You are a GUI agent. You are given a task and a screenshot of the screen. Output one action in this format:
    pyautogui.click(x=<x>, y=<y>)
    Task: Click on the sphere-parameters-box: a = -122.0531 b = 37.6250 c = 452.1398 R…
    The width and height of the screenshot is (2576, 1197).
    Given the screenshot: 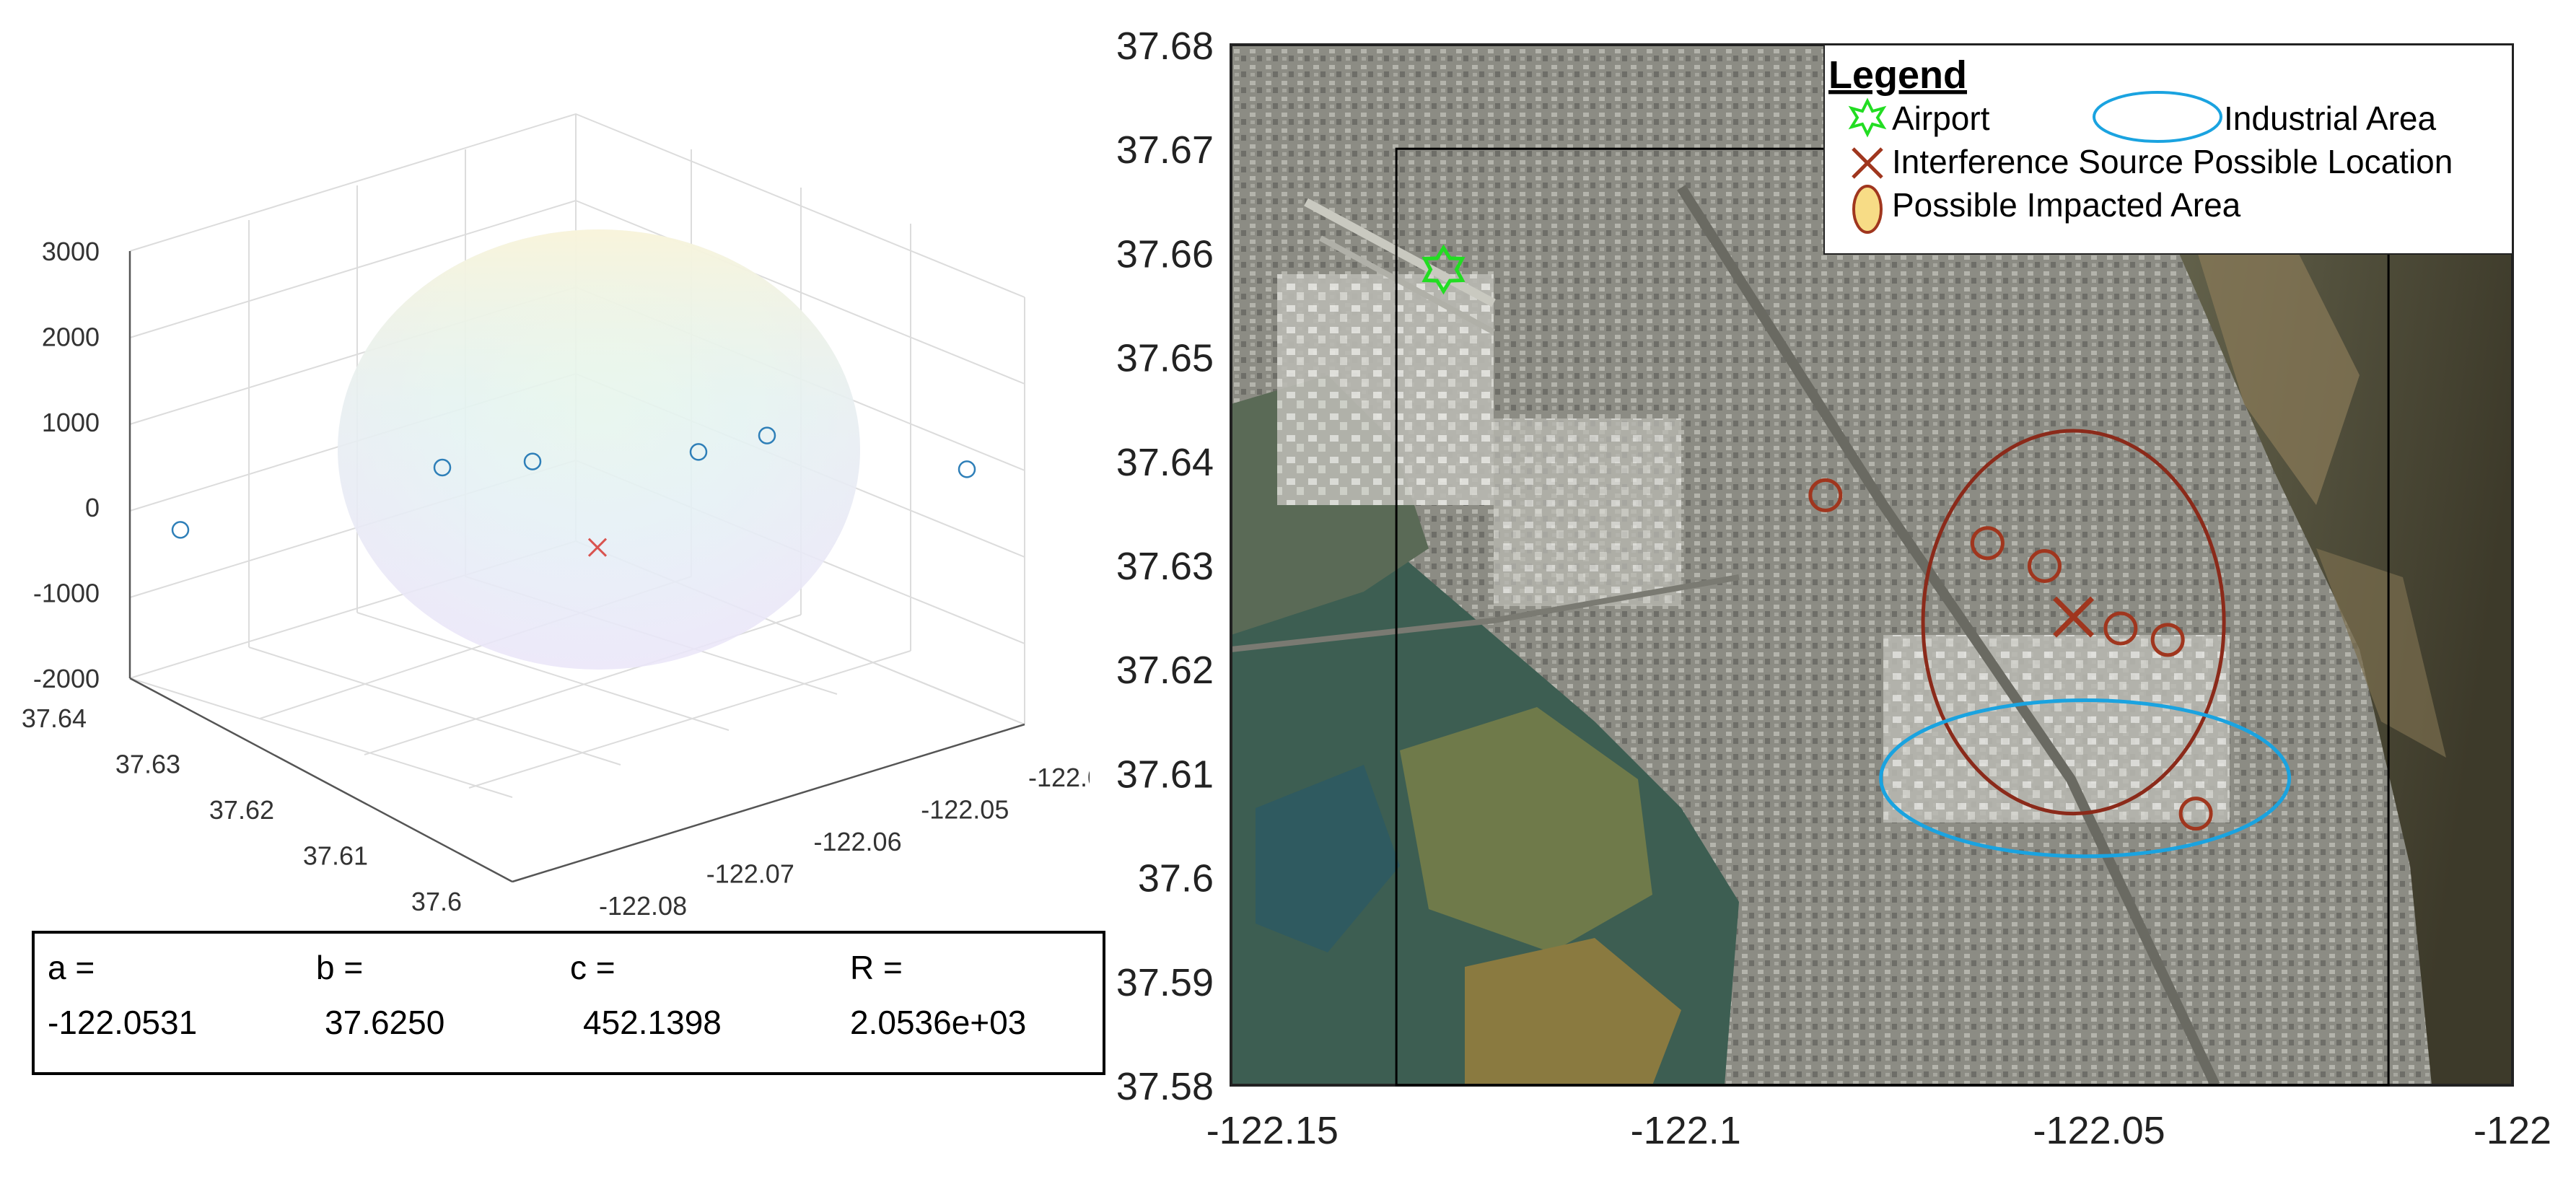 What is the action you would take?
    pyautogui.click(x=568, y=1003)
    